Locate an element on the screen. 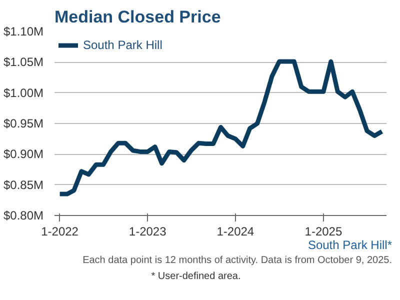  y-tick-label: $1.05M is located at coordinates (23, 62).